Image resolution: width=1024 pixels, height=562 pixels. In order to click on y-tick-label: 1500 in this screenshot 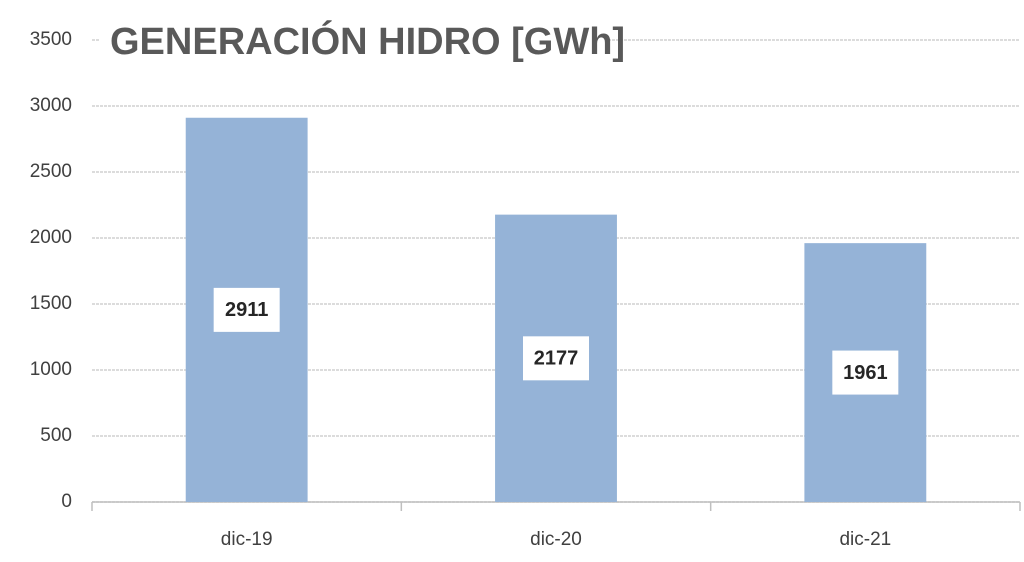, I will do `click(51, 303)`.